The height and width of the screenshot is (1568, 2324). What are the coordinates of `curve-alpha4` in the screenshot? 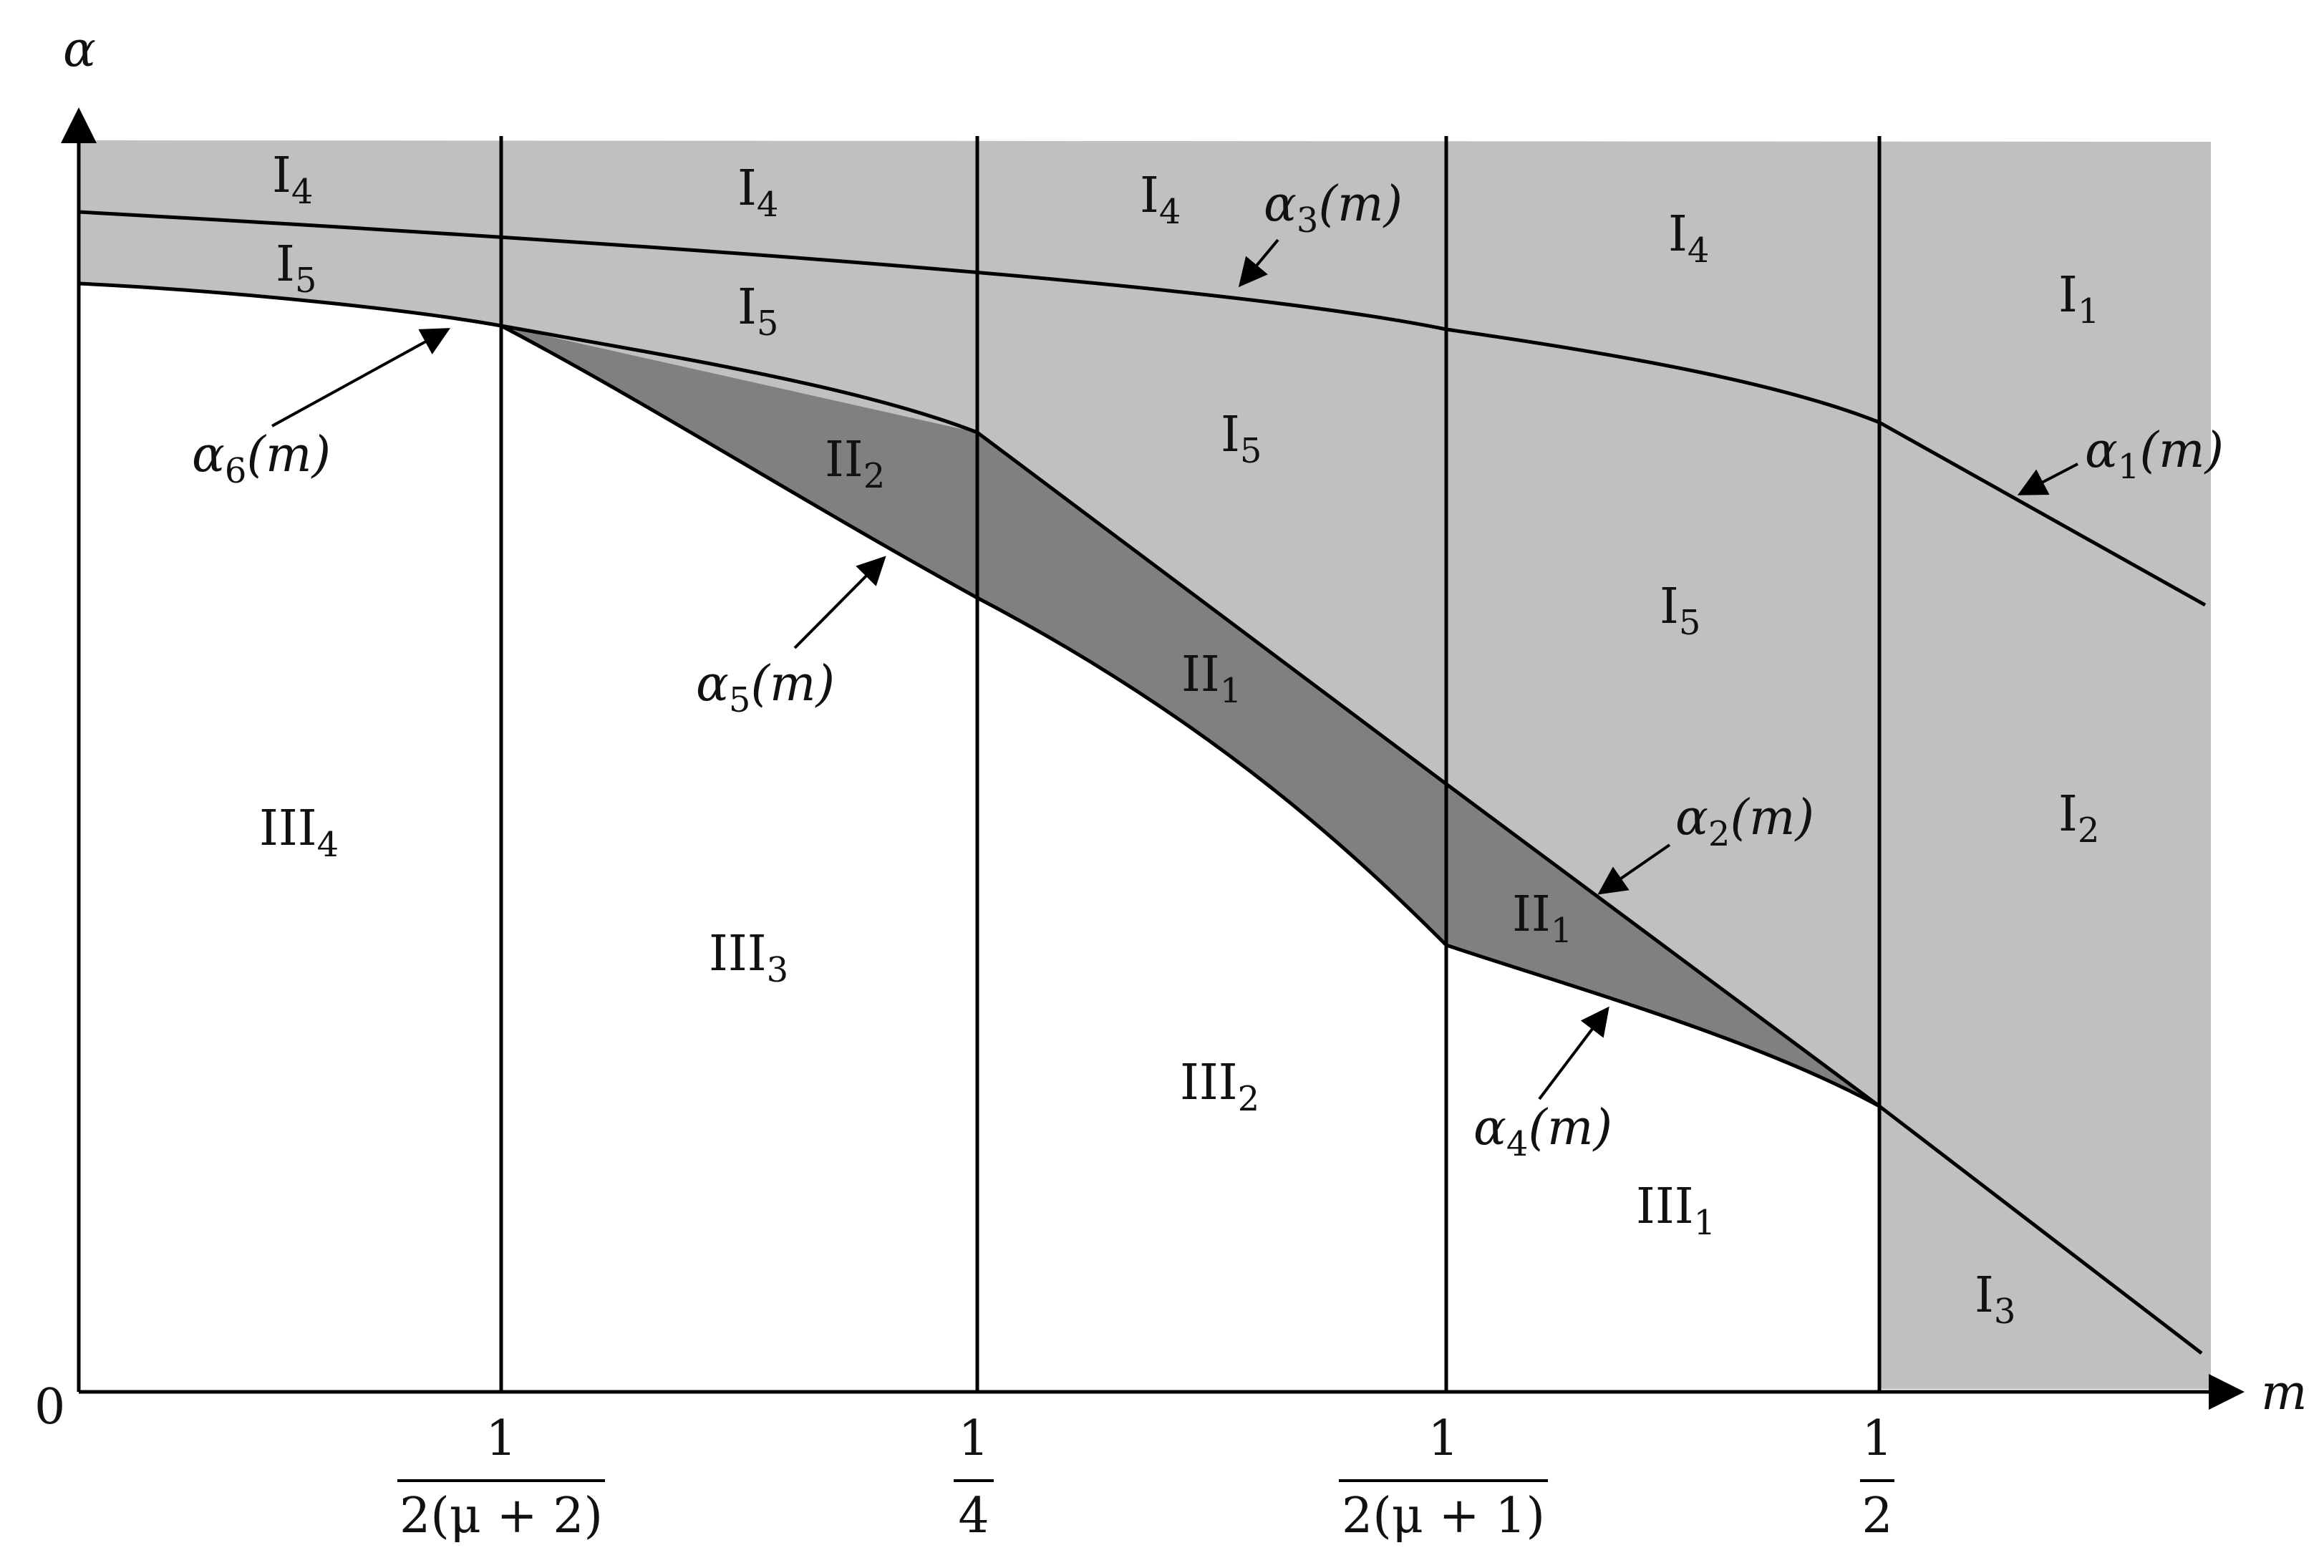 It's located at (1663, 1025).